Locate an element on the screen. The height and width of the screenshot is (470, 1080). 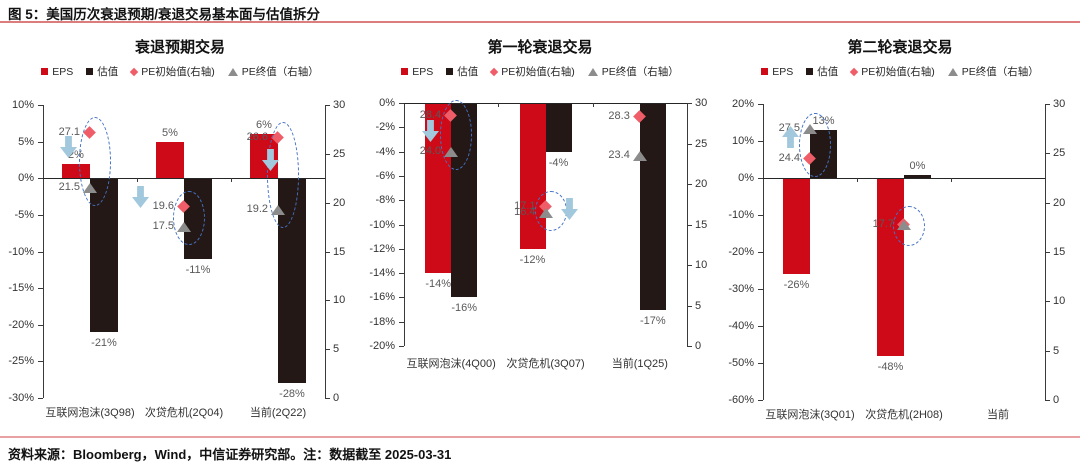
right-axis-tick-label: 20 is located at coordinates (339, 203).